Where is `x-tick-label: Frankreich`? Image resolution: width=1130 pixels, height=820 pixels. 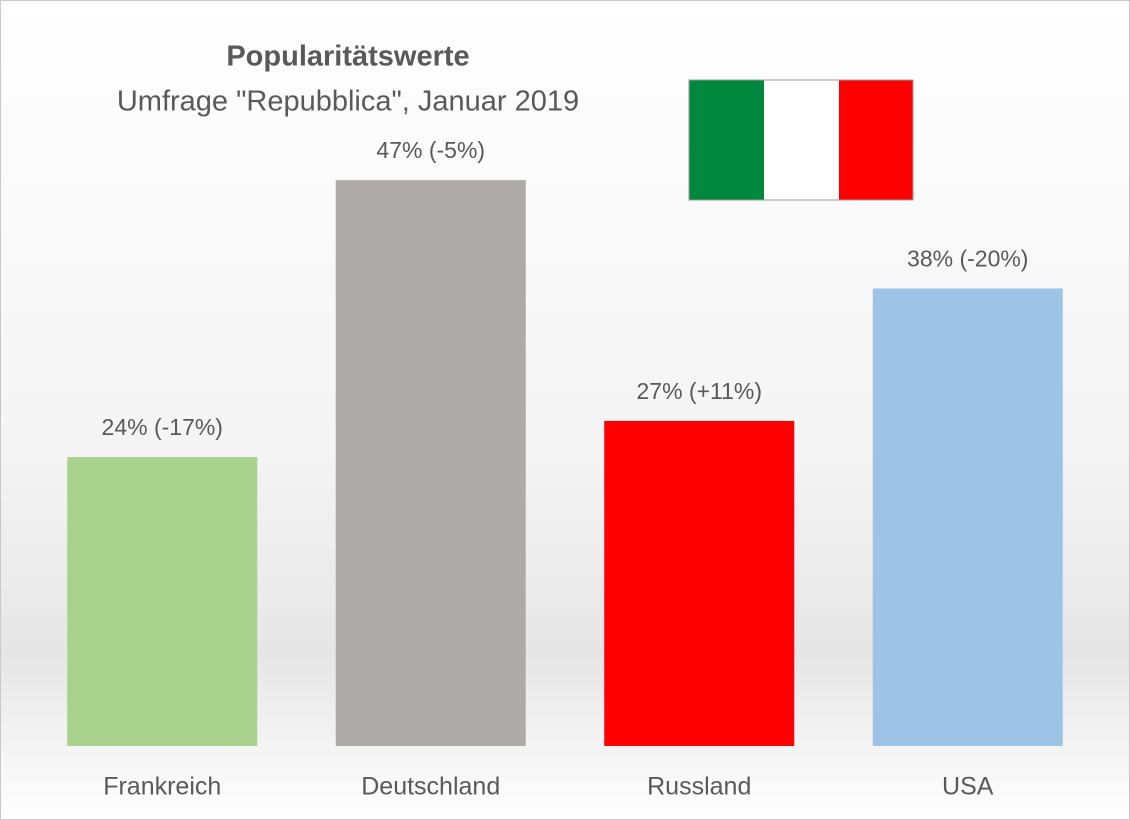 x-tick-label: Frankreich is located at coordinates (162, 787).